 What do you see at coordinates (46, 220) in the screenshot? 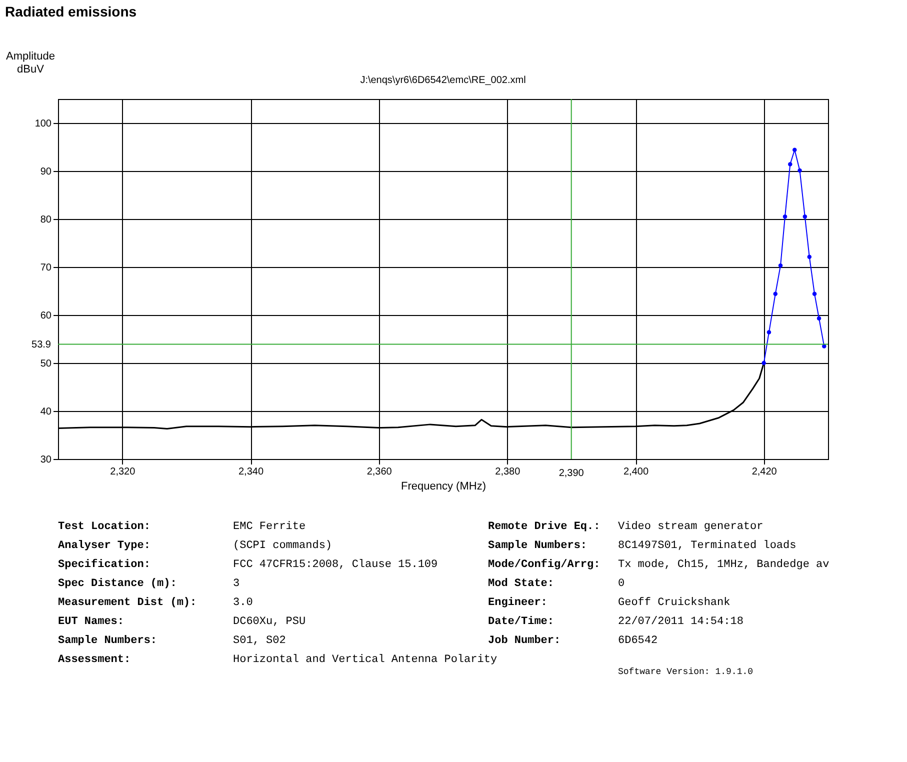
I see `y-tick-label: 80` at bounding box center [46, 220].